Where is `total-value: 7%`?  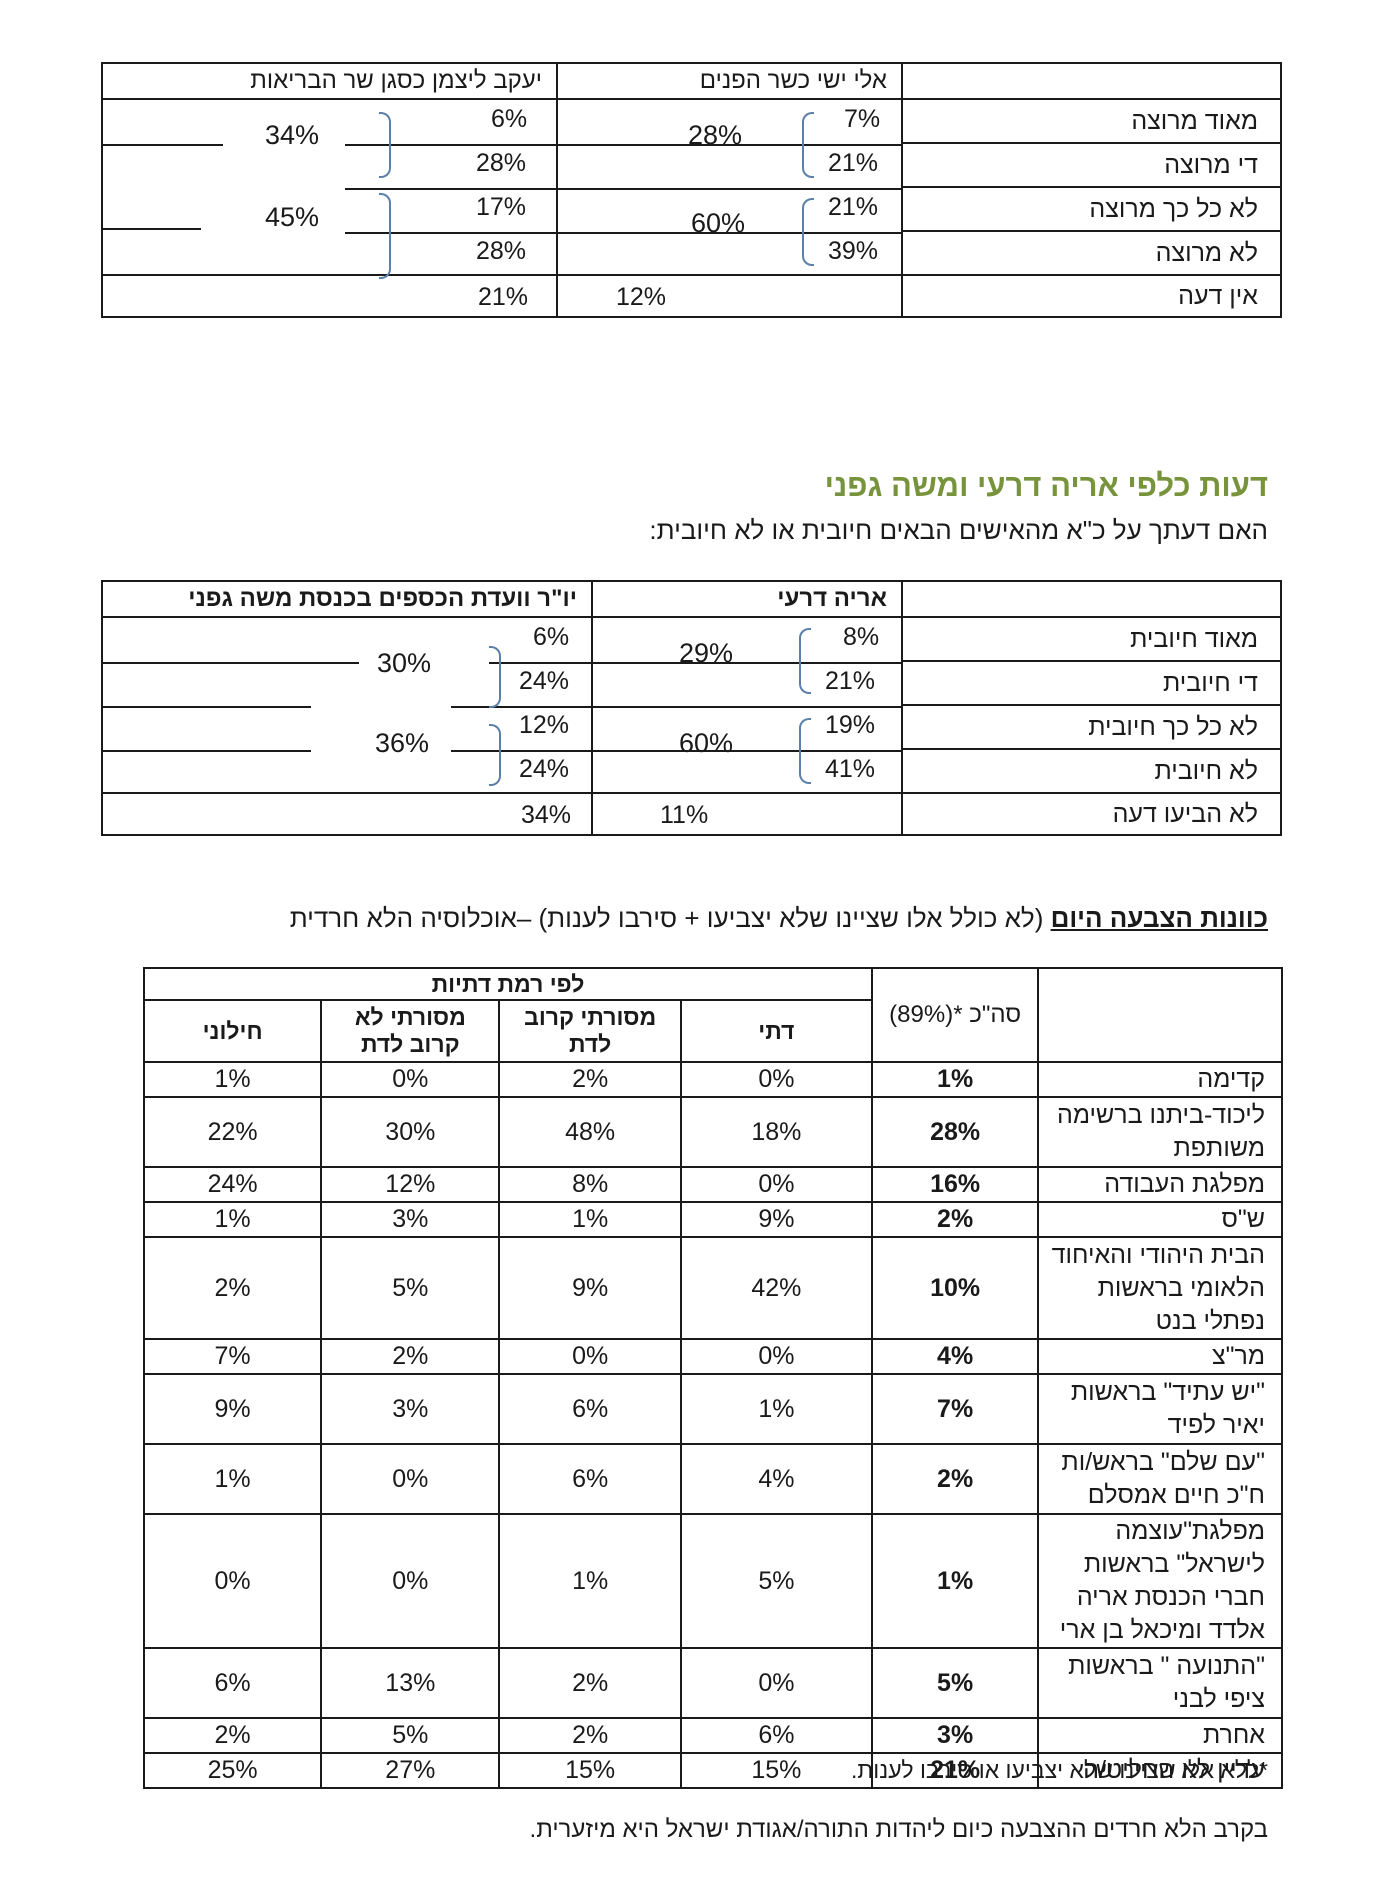 total-value: 7% is located at coordinates (955, 1409).